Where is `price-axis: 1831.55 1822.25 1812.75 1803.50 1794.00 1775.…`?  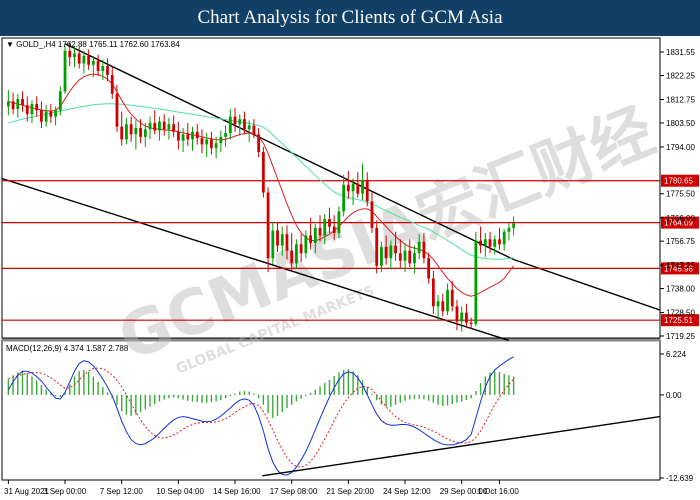 price-axis: 1831.55 1822.25 1812.75 1803.50 1794.00 1775.… is located at coordinates (677, 194).